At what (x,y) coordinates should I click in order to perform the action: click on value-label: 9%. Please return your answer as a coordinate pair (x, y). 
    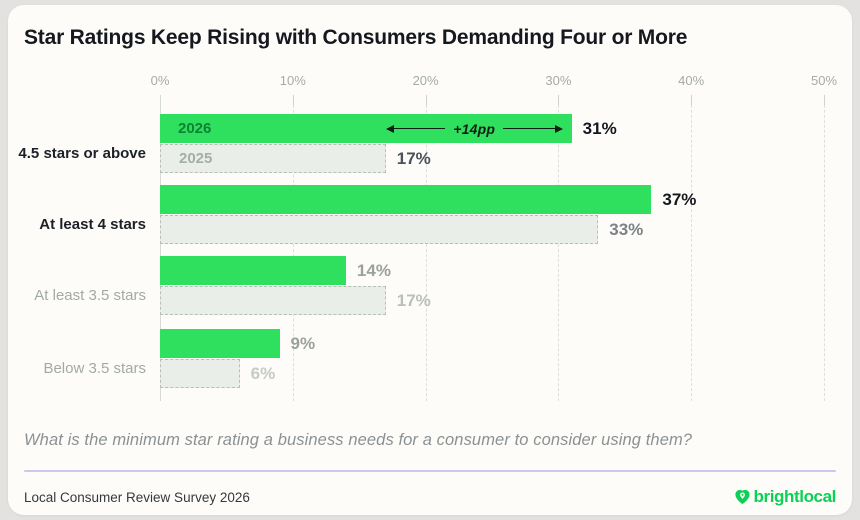
    Looking at the image, I should click on (303, 343).